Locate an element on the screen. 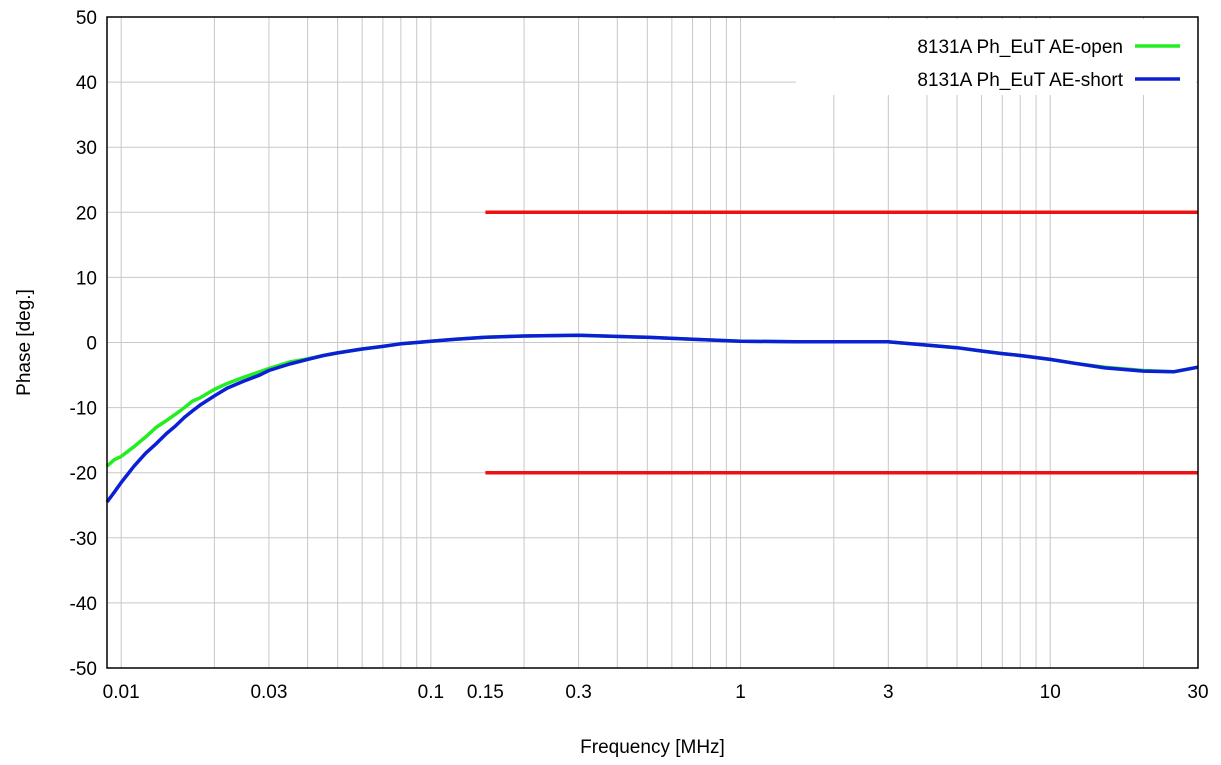 This screenshot has height=765, width=1221. x-tick-label: 0.15 is located at coordinates (485, 692).